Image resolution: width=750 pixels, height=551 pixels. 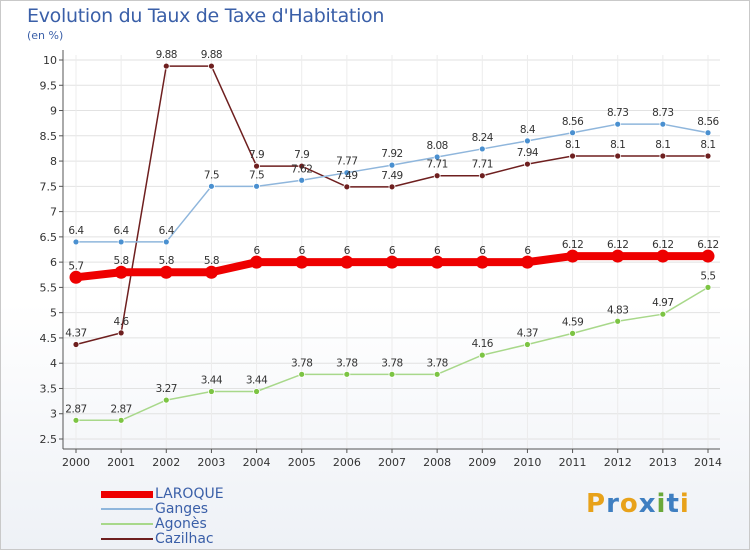 I want to click on logo-letter: t, so click(x=673, y=504).